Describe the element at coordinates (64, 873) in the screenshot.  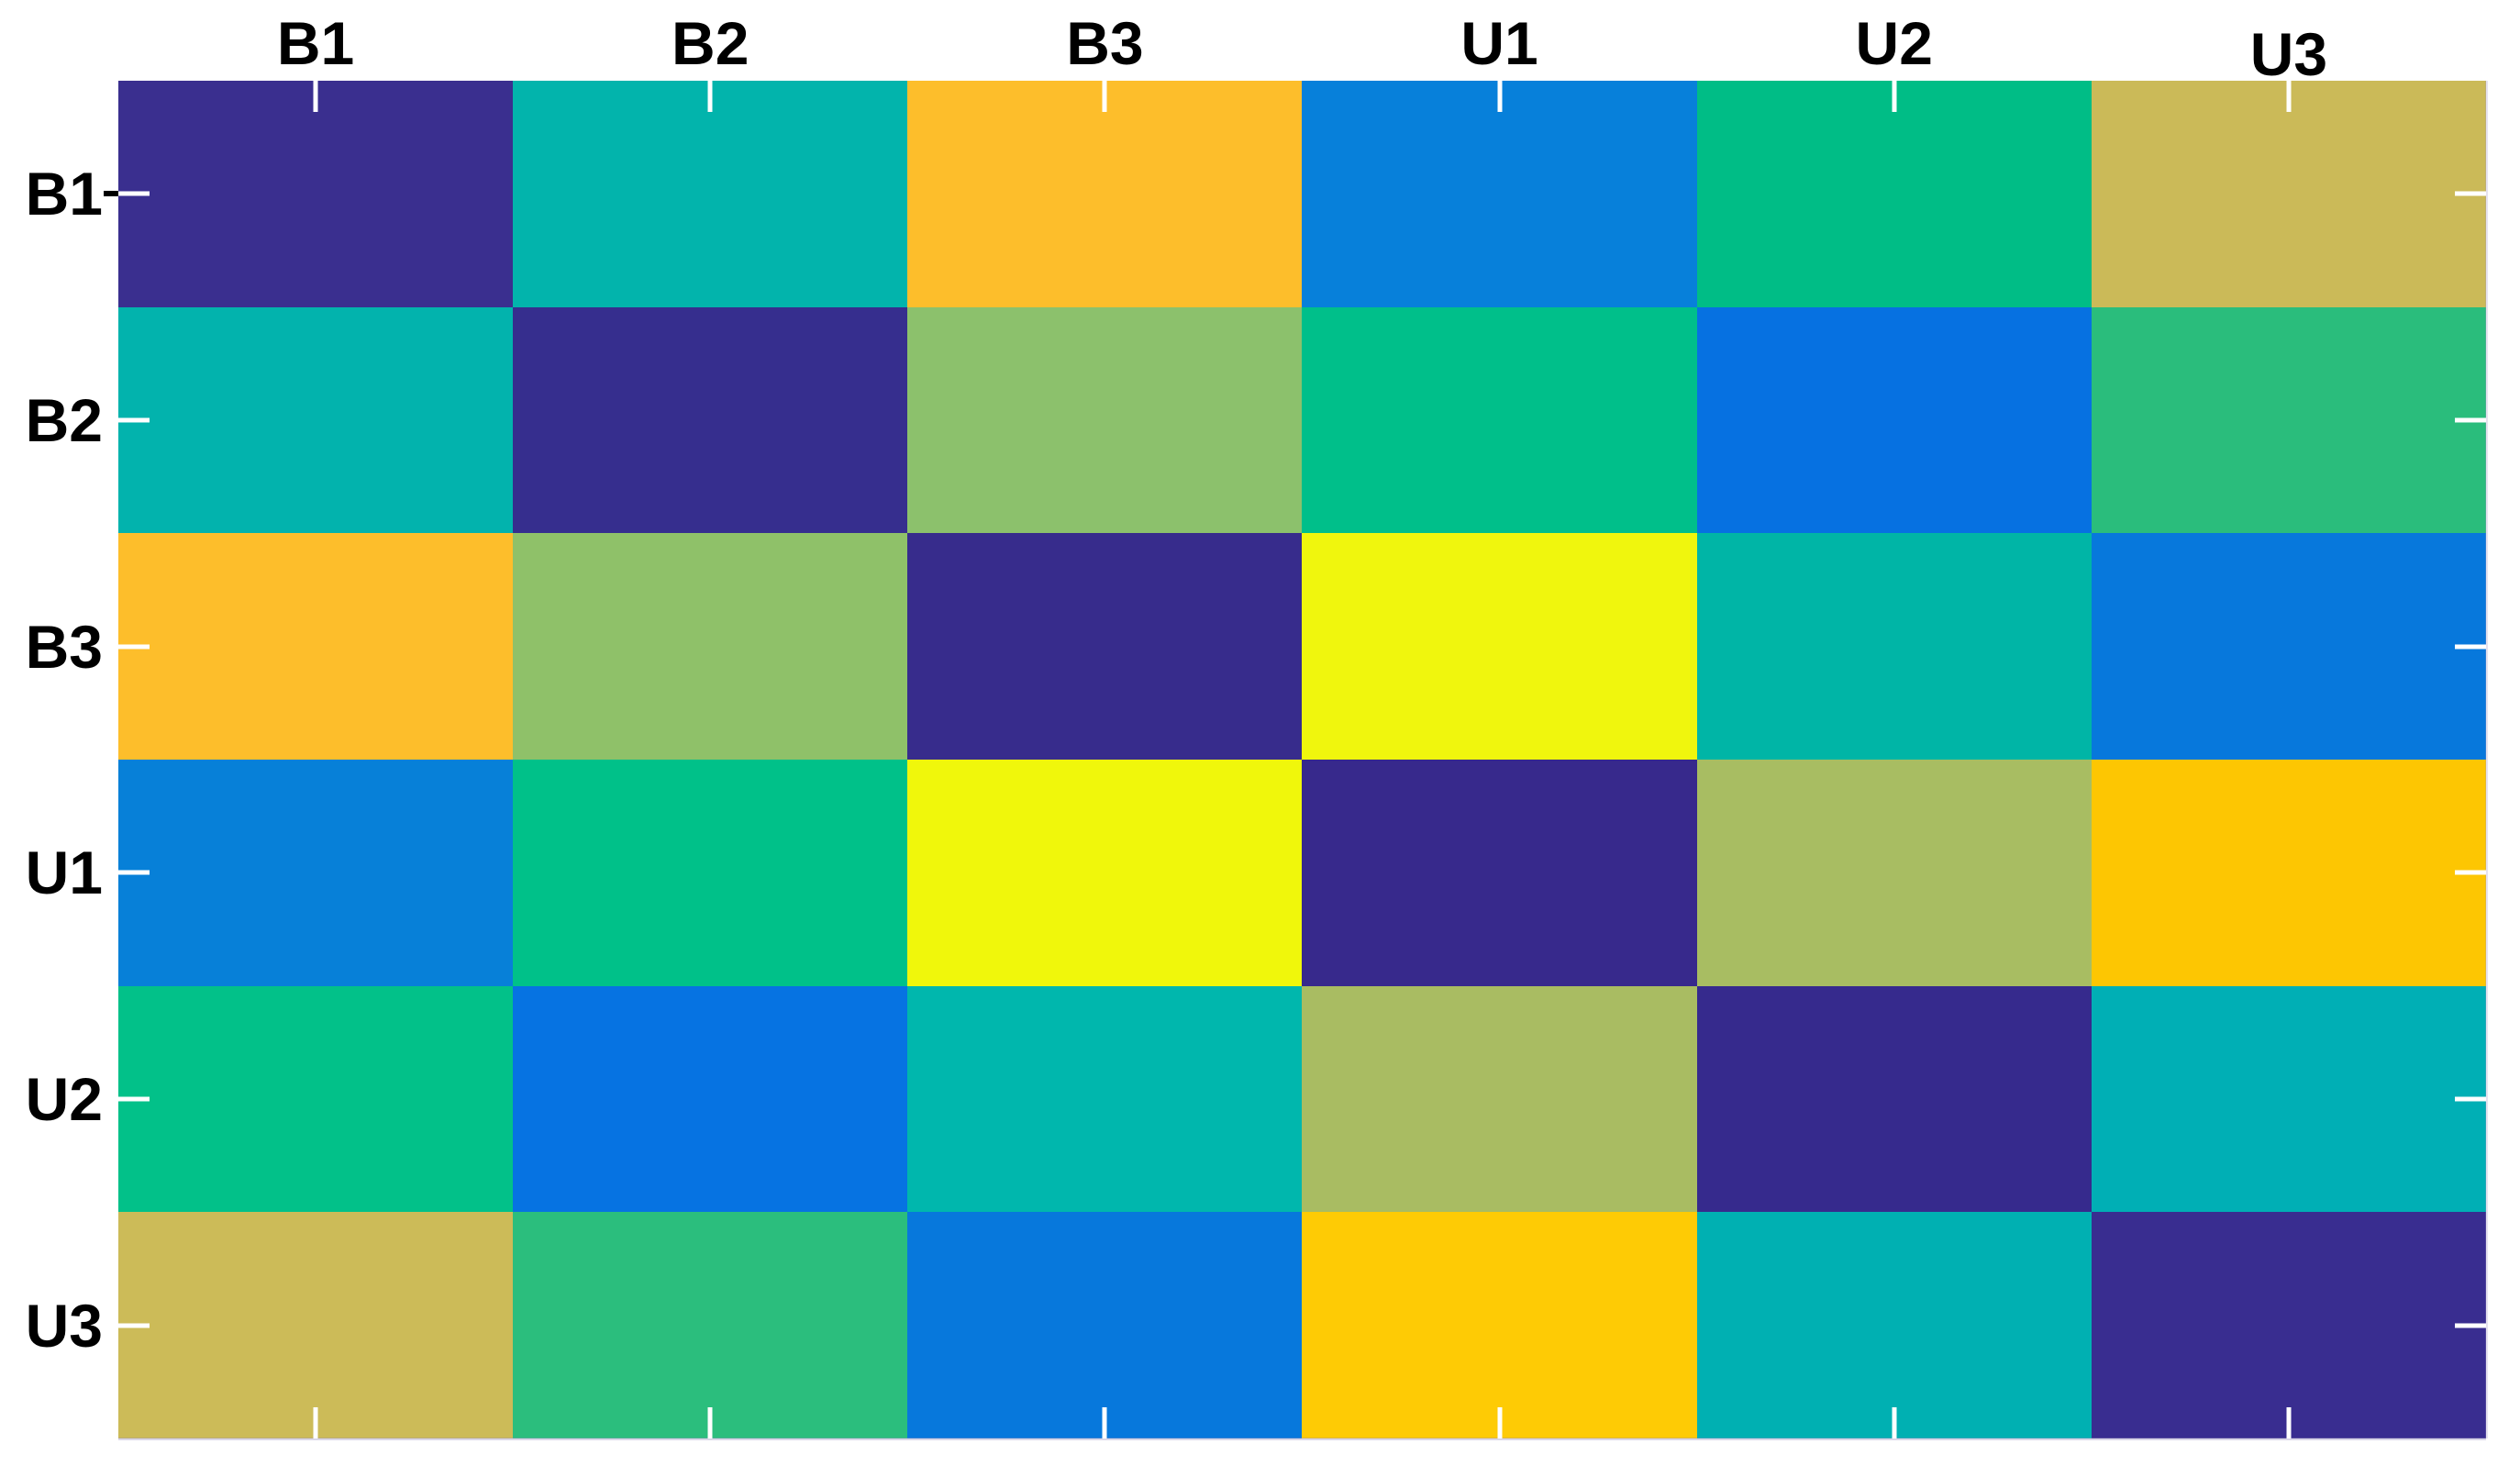
I see `y-axis-label-u1: U1` at that location.